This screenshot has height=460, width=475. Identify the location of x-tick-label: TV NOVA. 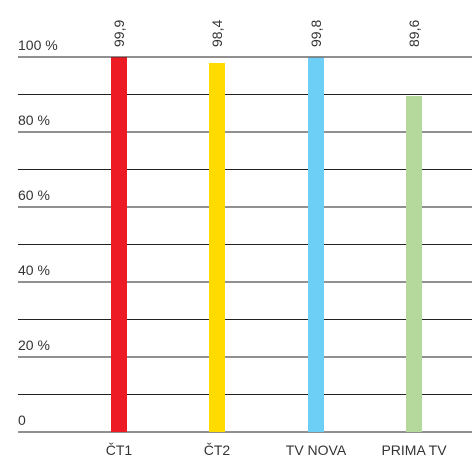
(316, 450).